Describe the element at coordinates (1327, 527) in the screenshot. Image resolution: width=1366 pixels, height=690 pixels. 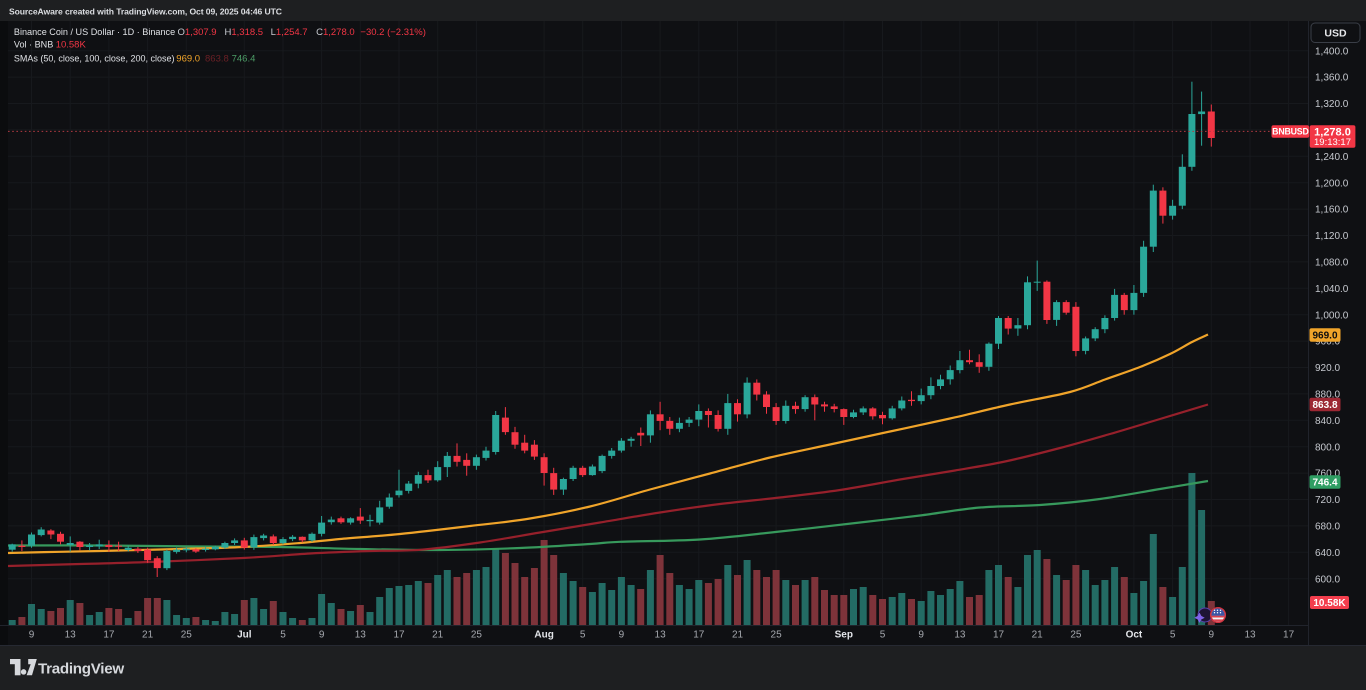
I see `svg-text: 680.0` at that location.